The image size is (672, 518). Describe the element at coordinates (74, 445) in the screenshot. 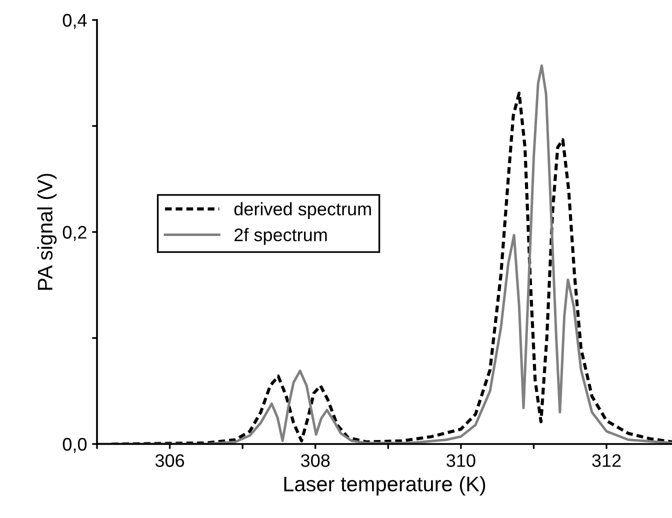

I see `y-tick-label: 0,0` at that location.